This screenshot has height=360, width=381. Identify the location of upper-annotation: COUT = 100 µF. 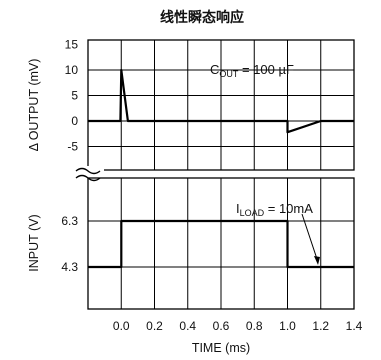
(252, 70).